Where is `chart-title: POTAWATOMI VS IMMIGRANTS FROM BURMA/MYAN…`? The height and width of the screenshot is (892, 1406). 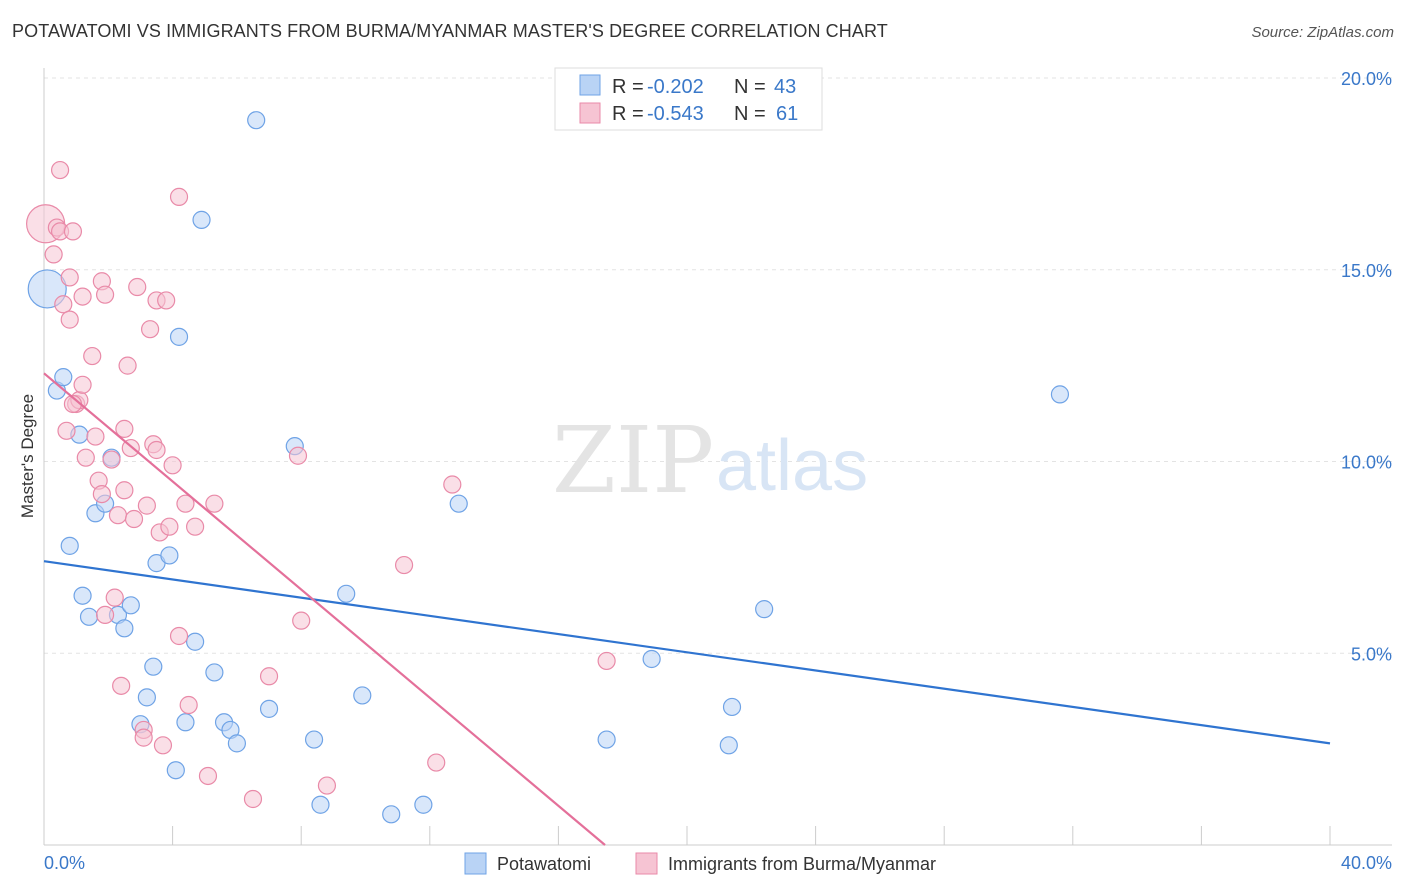 chart-title: POTAWATOMI VS IMMIGRANTS FROM BURMA/MYAN… is located at coordinates (450, 31).